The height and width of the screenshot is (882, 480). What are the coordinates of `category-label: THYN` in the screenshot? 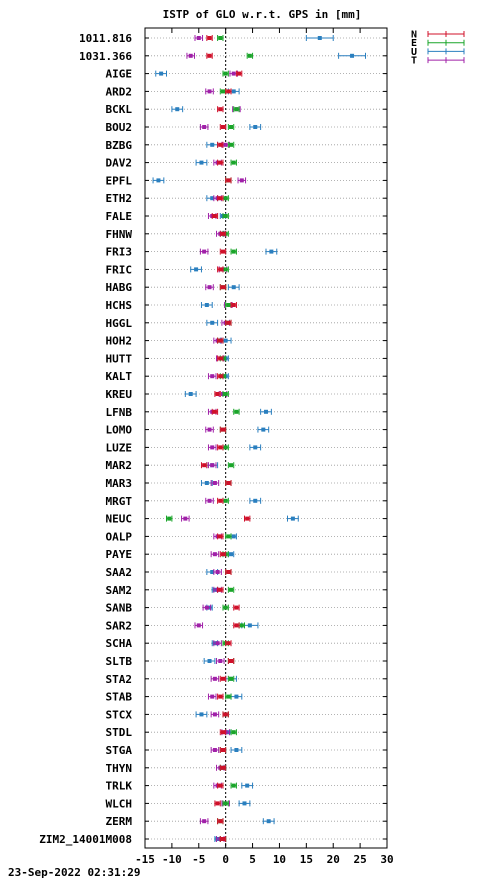 It's located at (119, 768).